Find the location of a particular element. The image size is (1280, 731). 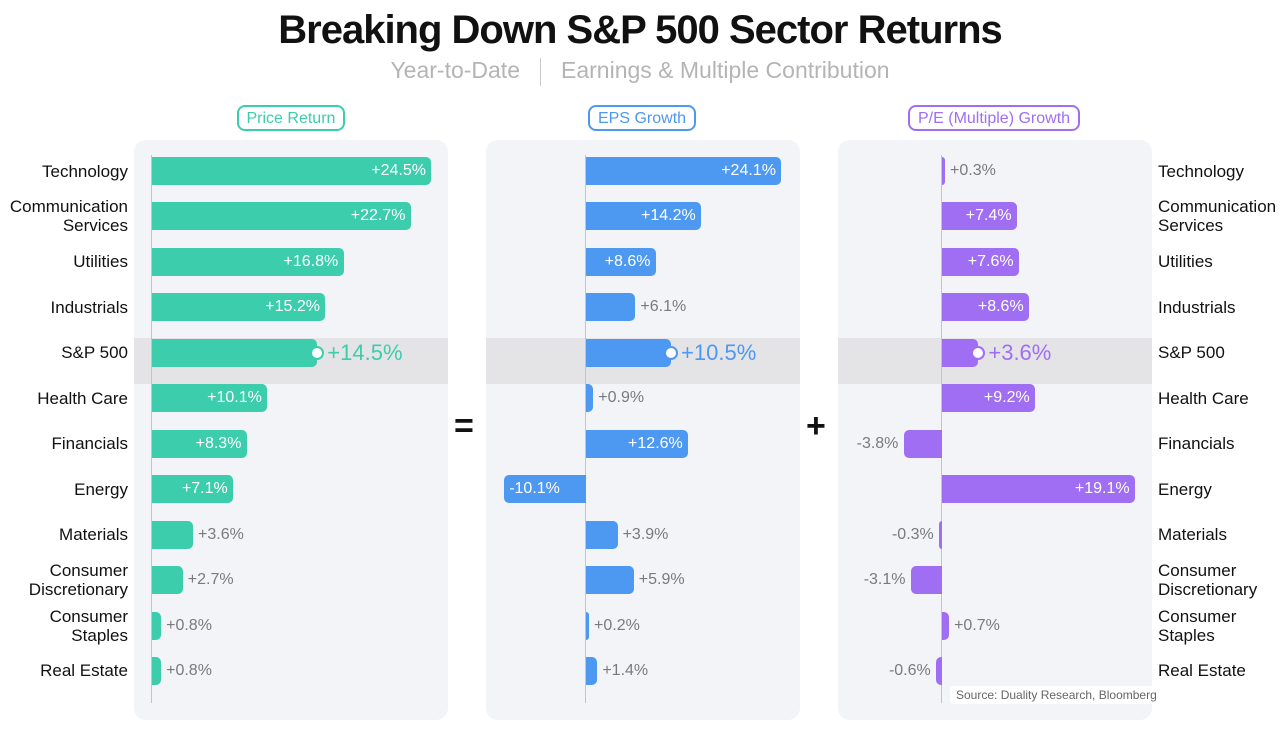

category-label: Technology is located at coordinates (64, 171).